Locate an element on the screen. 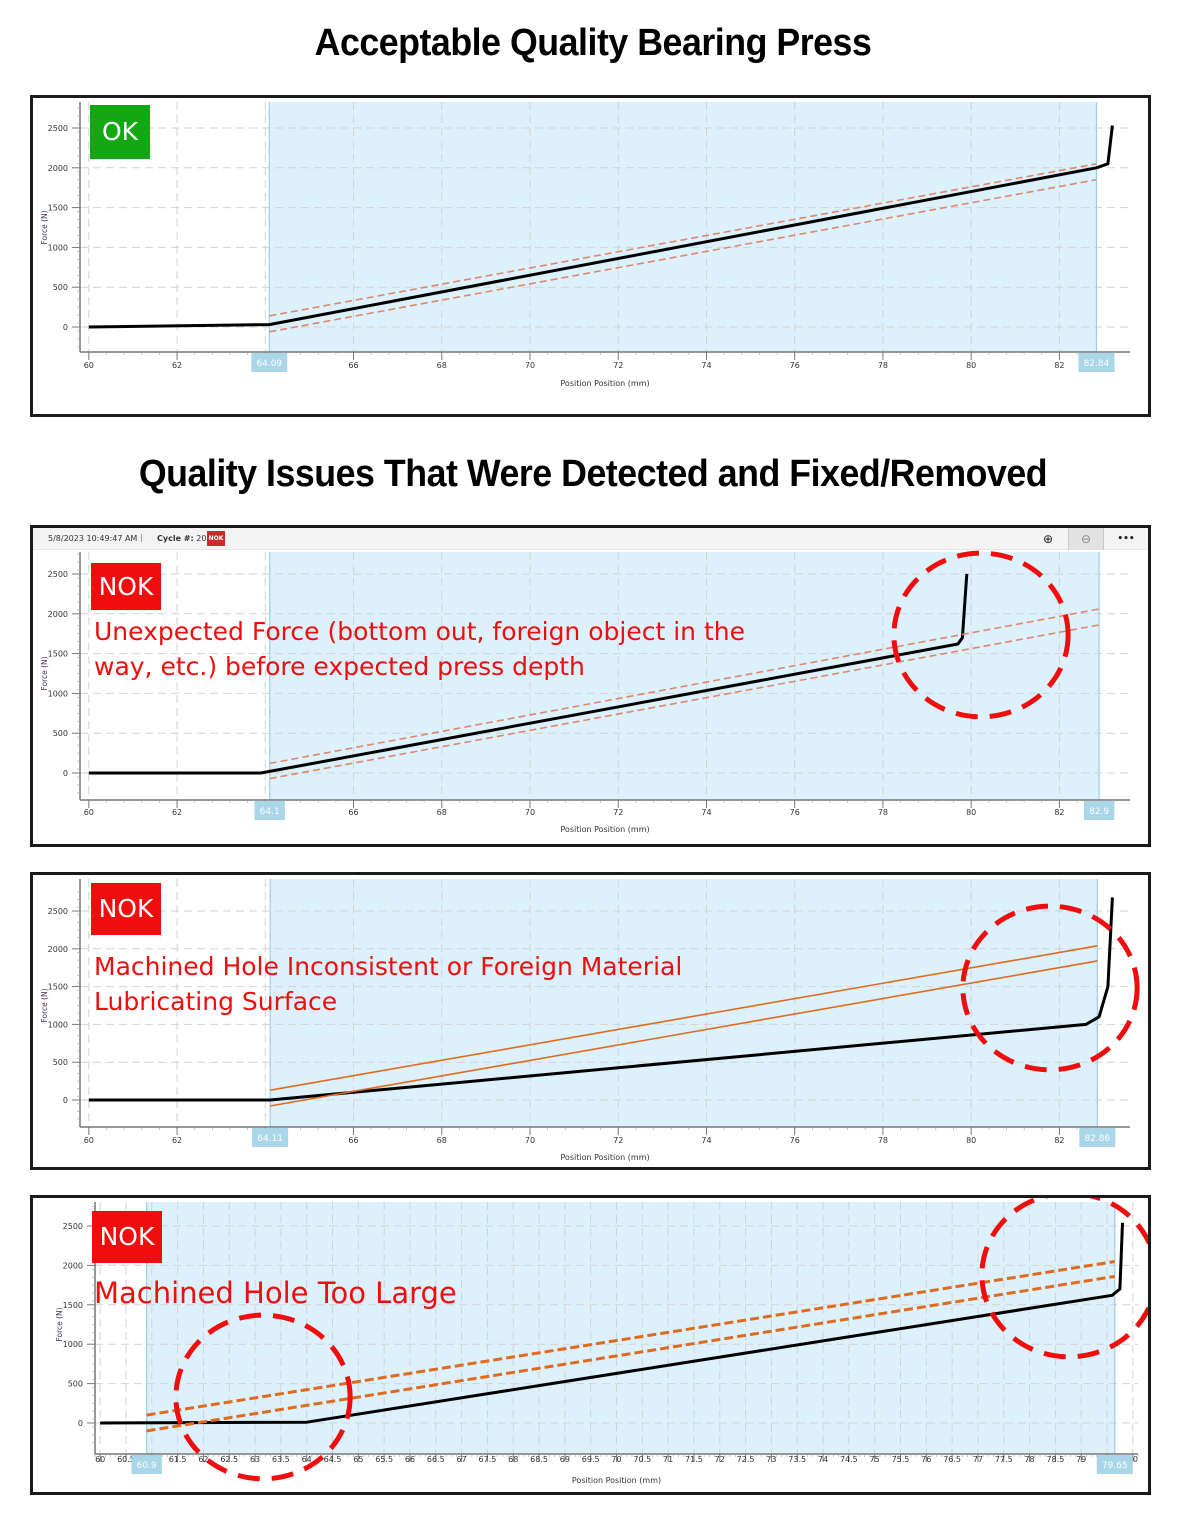  x-tick-label: 73 is located at coordinates (771, 1459).